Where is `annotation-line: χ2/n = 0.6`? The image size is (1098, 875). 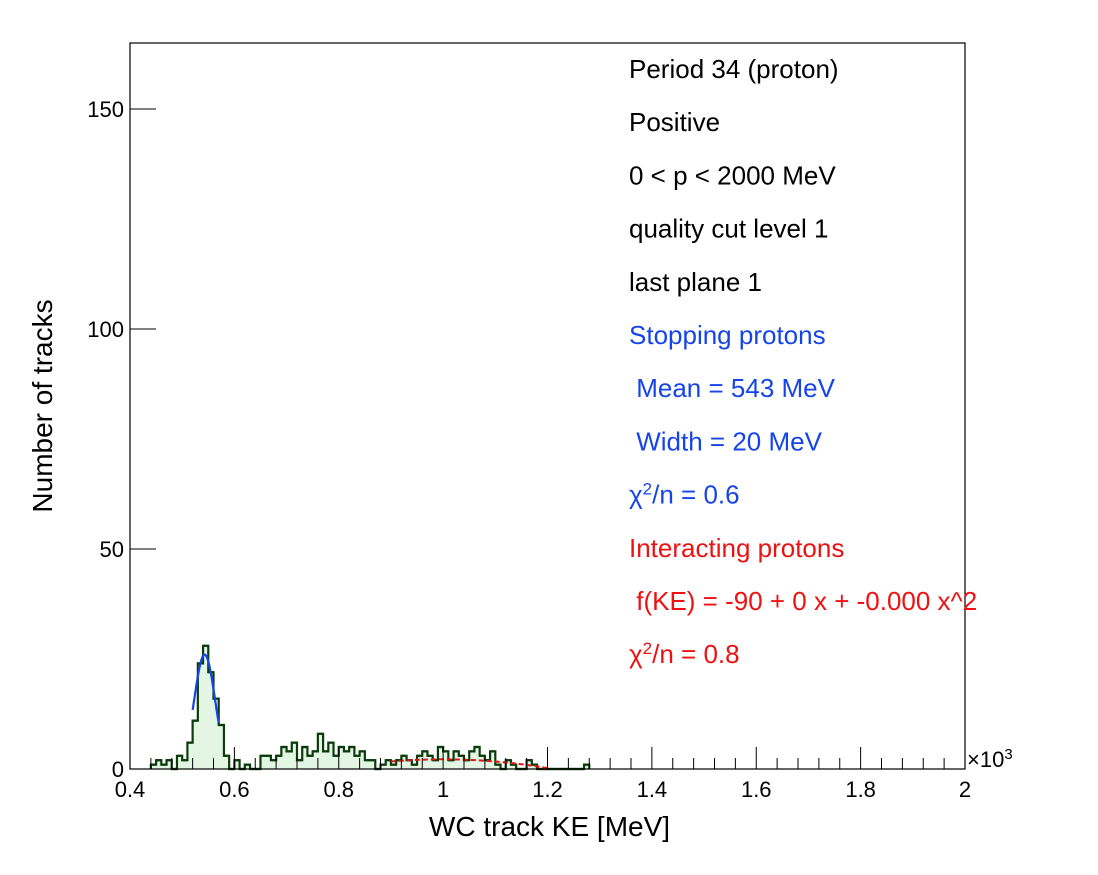
annotation-line: χ2/n = 0.6 is located at coordinates (684, 494).